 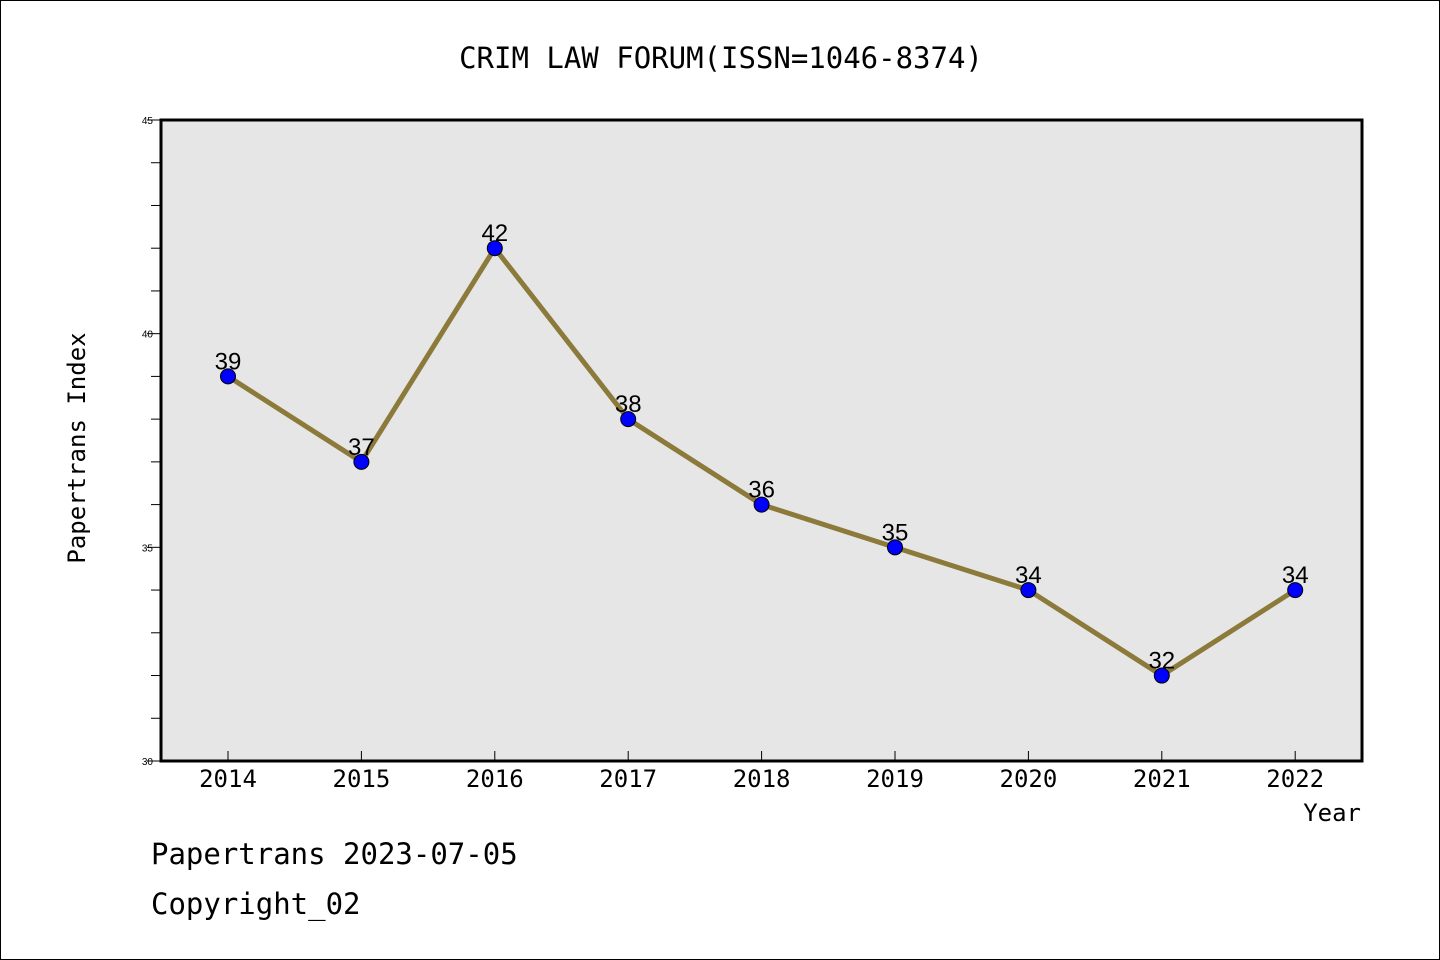 What do you see at coordinates (256, 904) in the screenshot?
I see `copyright-text: Copyright_02` at bounding box center [256, 904].